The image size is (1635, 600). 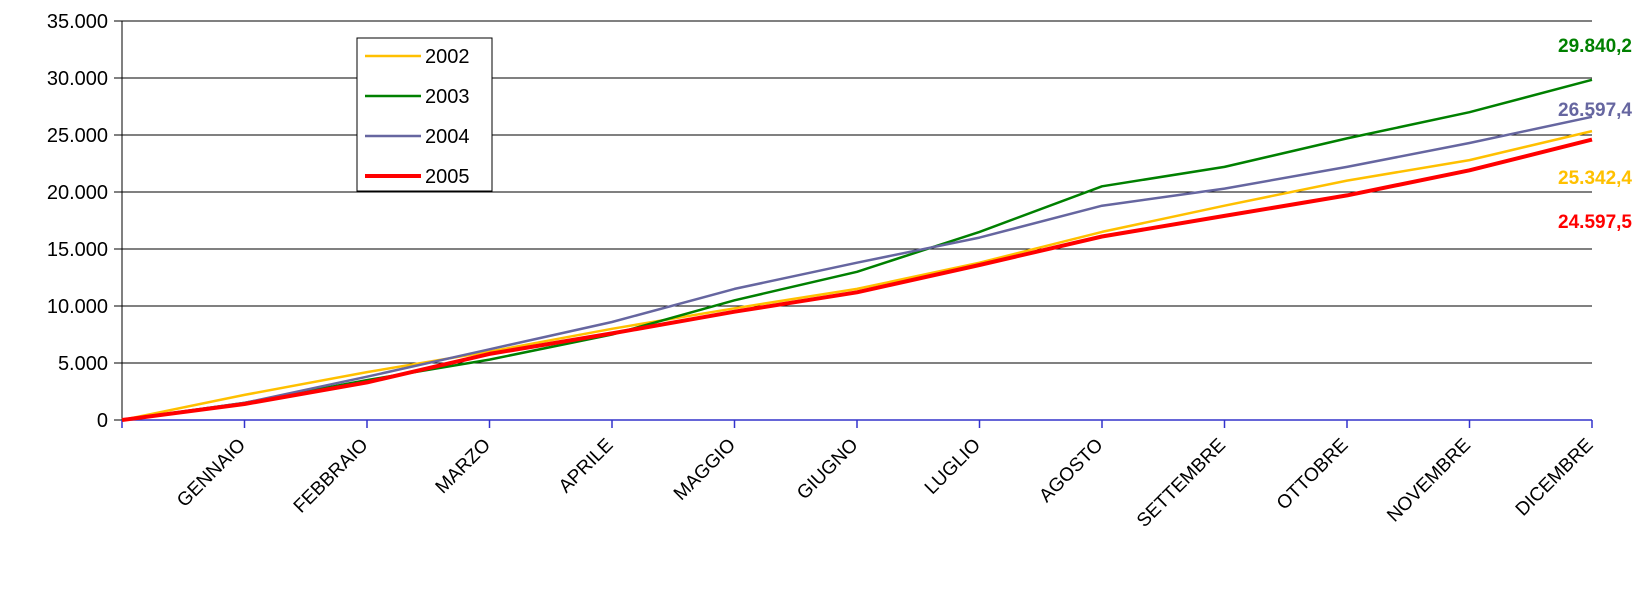 I want to click on end-value-label-2004: 26.597,4, so click(x=1595, y=110).